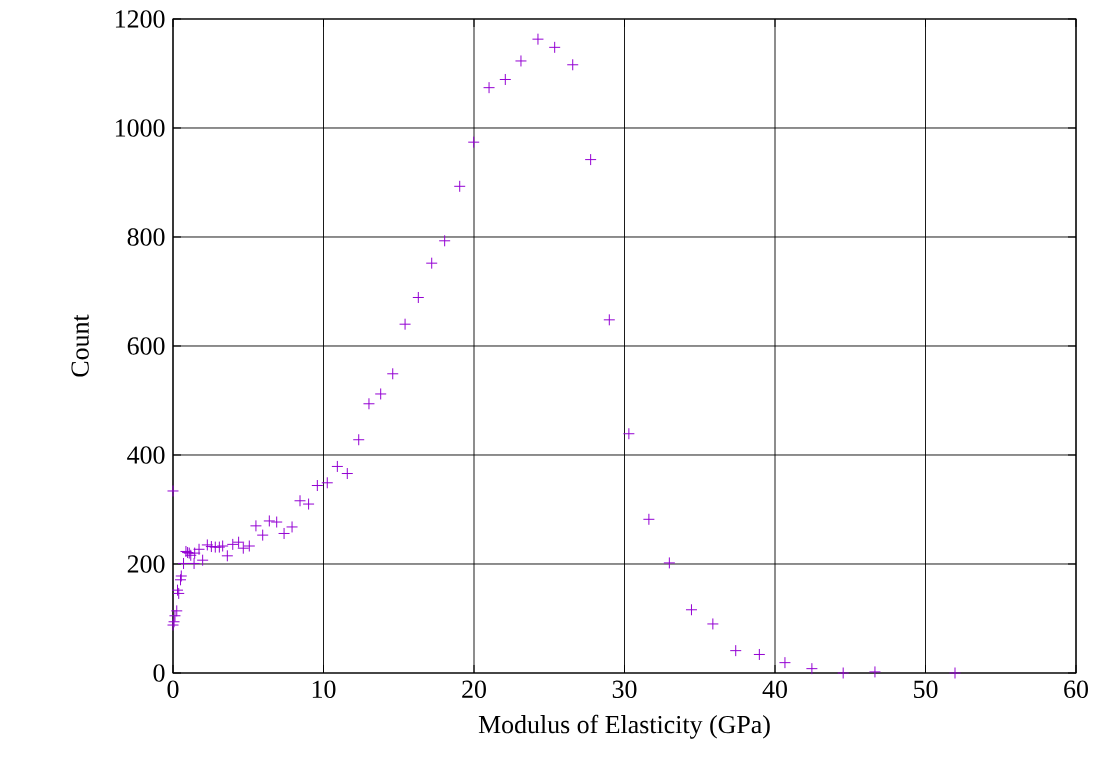  What do you see at coordinates (624, 689) in the screenshot?
I see `x-tick-label: 30` at bounding box center [624, 689].